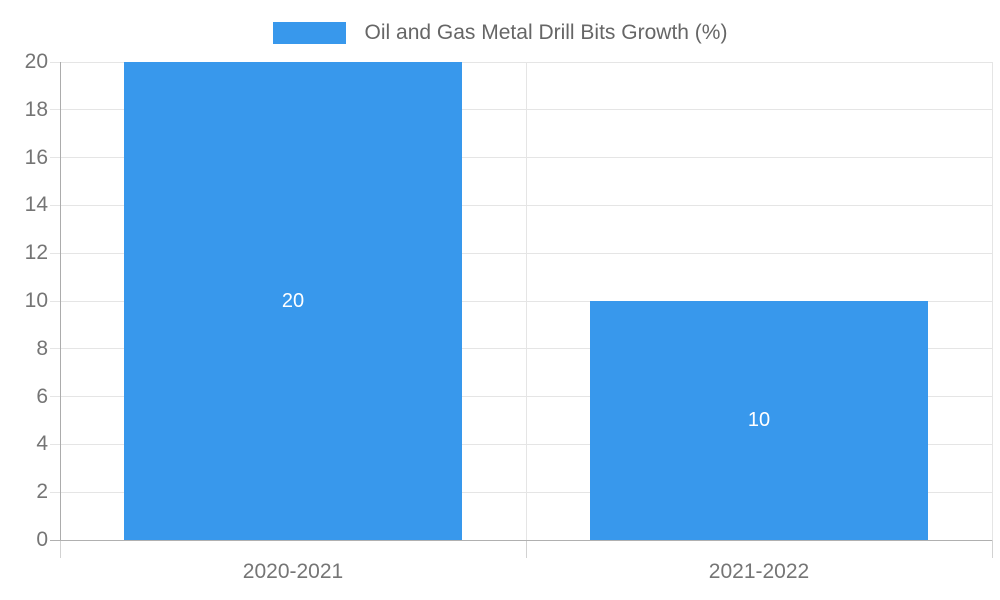 Image resolution: width=1000 pixels, height=600 pixels. I want to click on y-tick-label: 20, so click(36, 61).